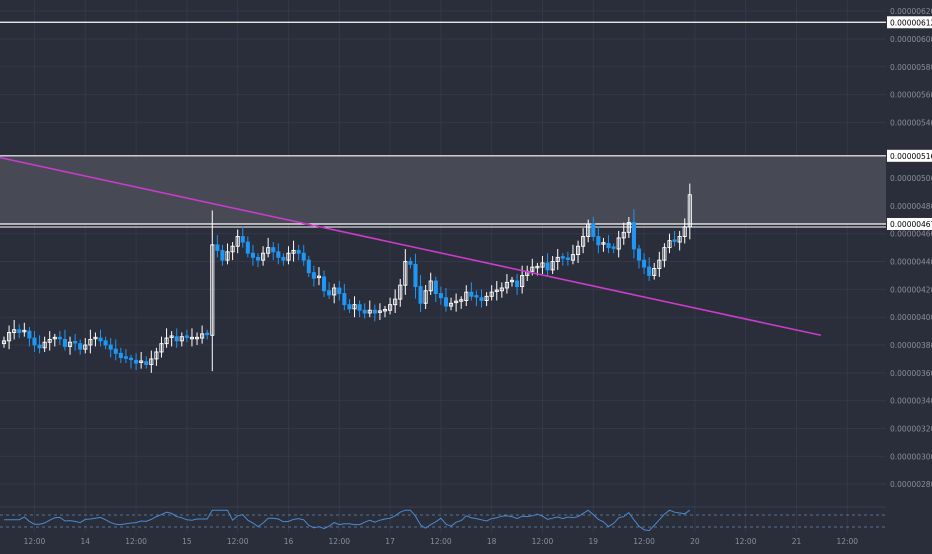 The height and width of the screenshot is (554, 932). I want to click on resistance-zone-fill, so click(443, 189).